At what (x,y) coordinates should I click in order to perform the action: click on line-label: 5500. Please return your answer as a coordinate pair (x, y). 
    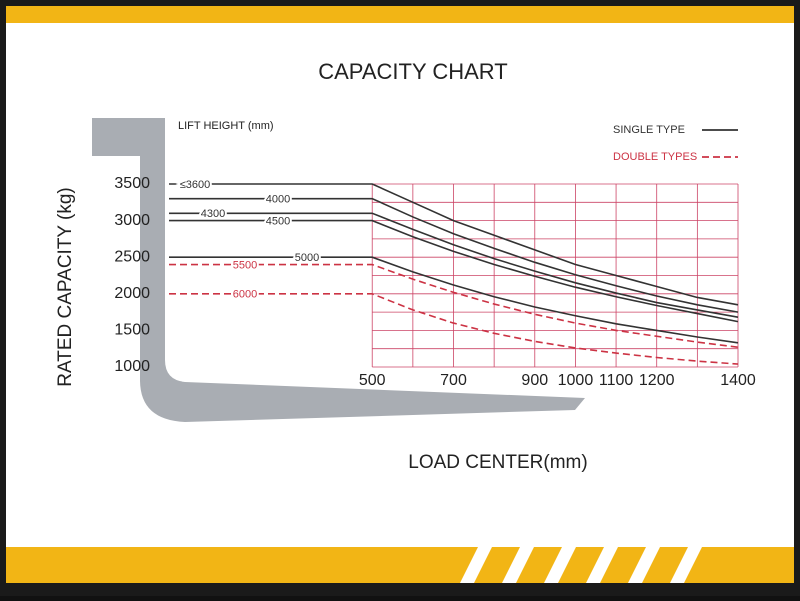
    Looking at the image, I should click on (245, 265).